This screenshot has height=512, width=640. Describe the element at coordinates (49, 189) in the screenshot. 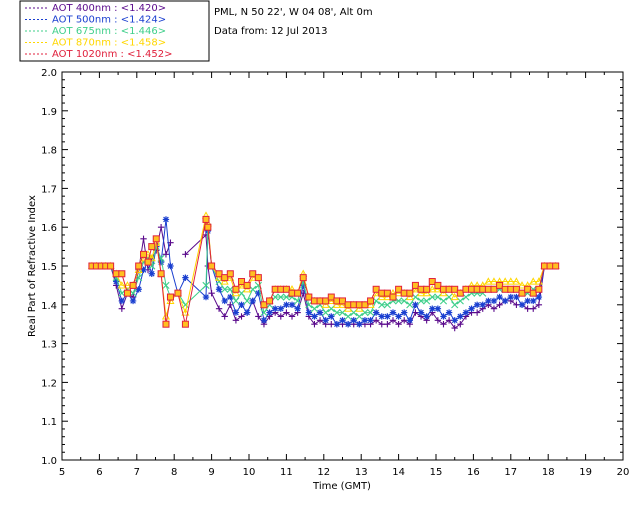

I see `y-tick-label: 1.7` at that location.